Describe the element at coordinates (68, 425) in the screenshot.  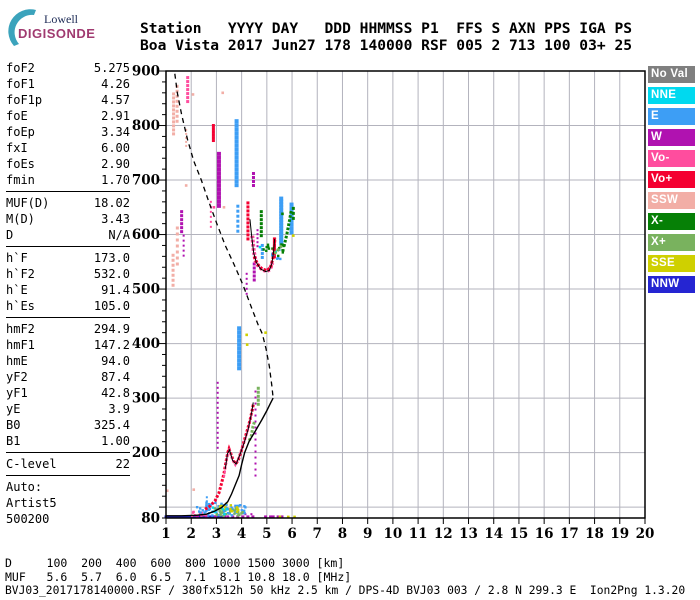
I see `param-row: B0 325.4` at that location.